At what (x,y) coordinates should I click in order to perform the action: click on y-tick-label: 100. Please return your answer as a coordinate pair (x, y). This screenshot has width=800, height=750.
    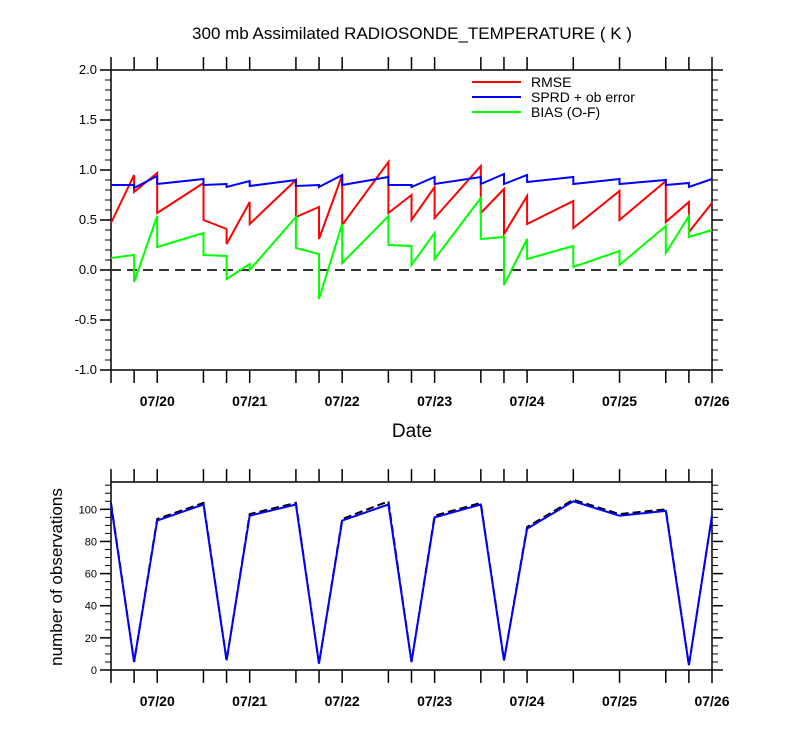
    Looking at the image, I should click on (88, 510).